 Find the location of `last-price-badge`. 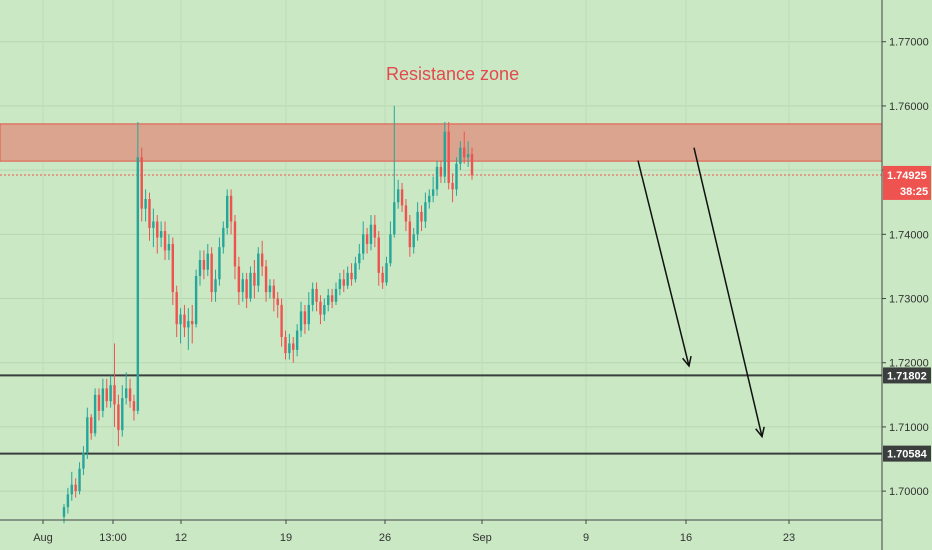

last-price-badge is located at coordinates (907, 182).